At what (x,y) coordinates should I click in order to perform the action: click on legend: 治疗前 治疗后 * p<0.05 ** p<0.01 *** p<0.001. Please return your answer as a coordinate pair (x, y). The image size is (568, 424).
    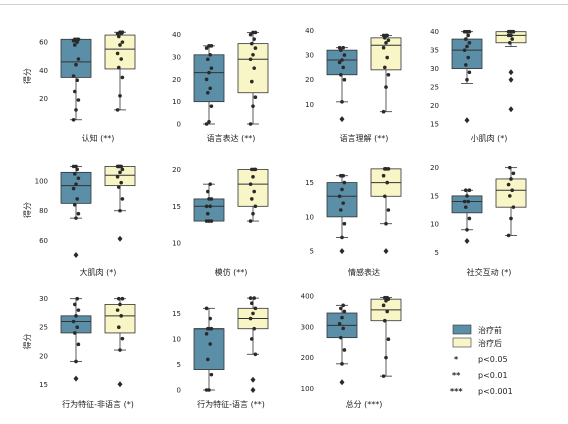
    Looking at the image, I should click on (481, 360).